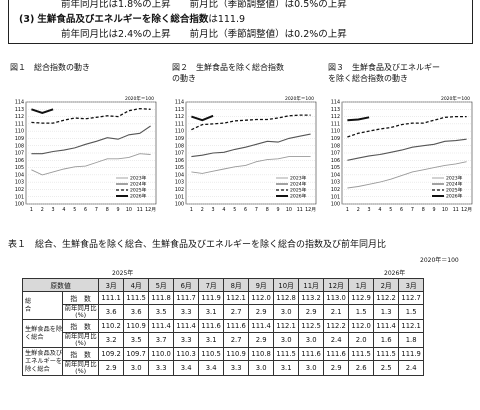  What do you see at coordinates (19, 183) in the screenshot?
I see `y-tick-label: 103` at bounding box center [19, 183].